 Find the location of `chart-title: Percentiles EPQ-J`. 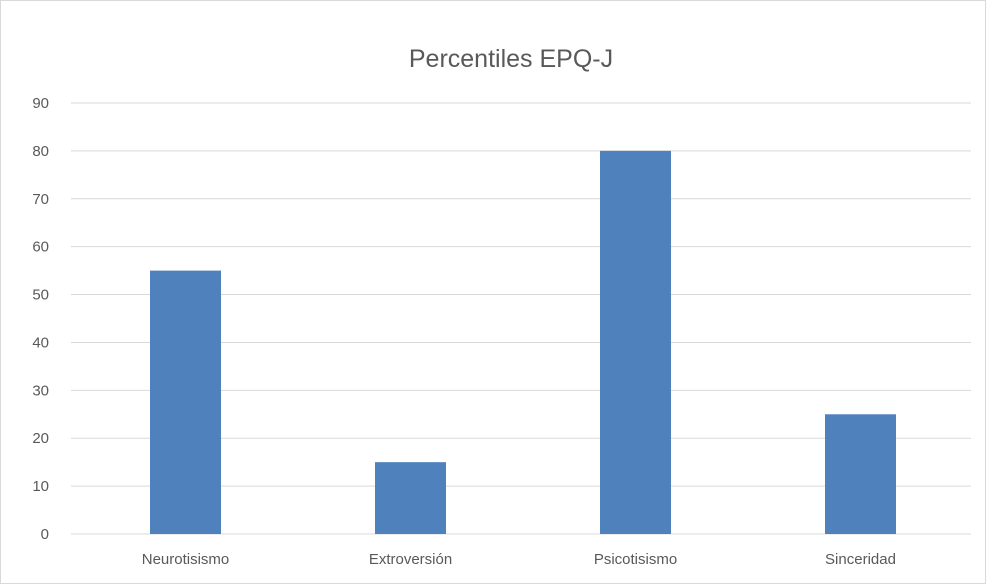

chart-title: Percentiles EPQ-J is located at coordinates (511, 59).